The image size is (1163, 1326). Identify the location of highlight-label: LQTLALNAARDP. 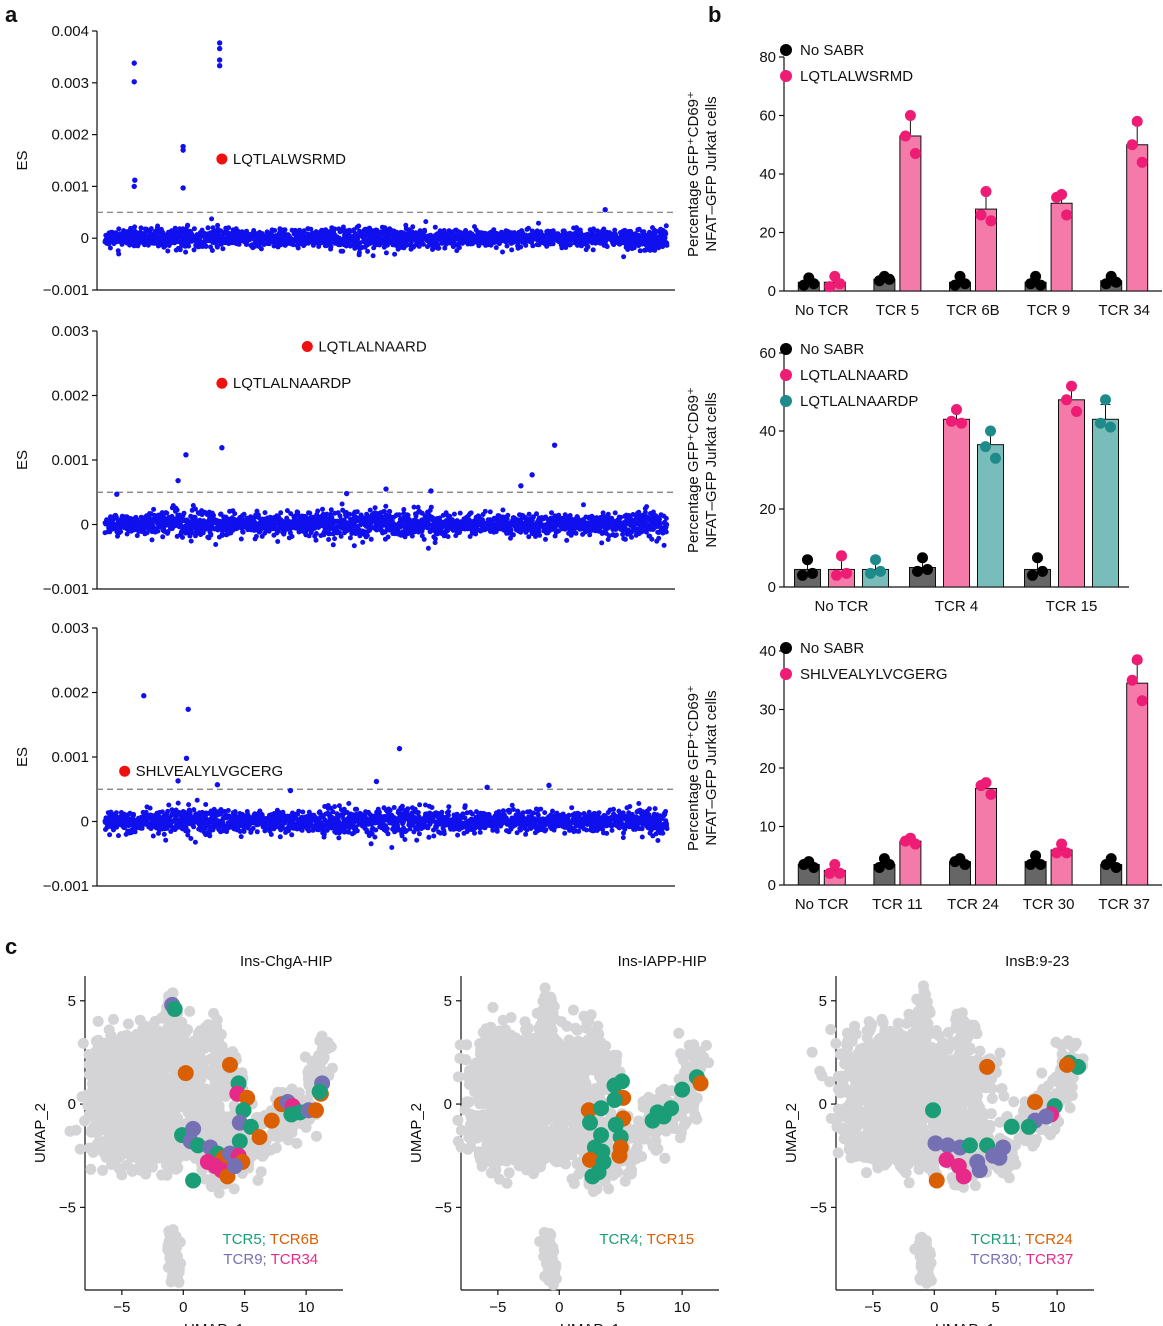
(292, 383).